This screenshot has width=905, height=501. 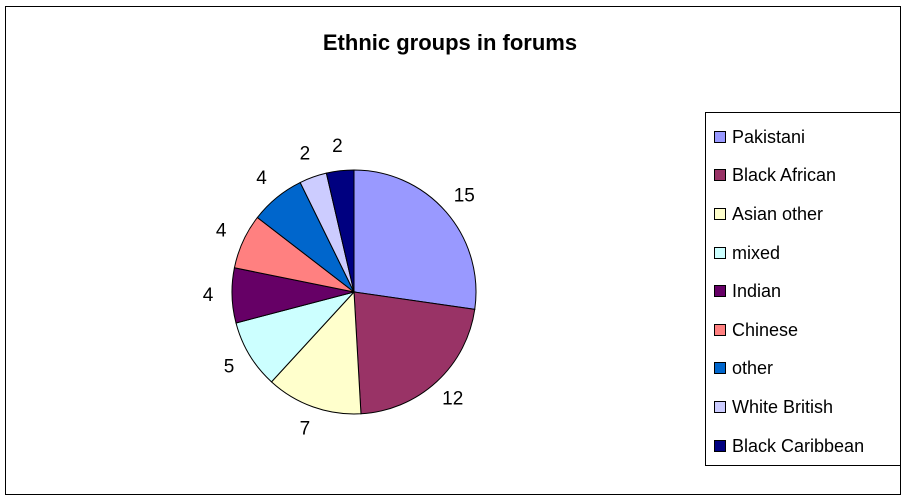 I want to click on legend-item: Chinese, so click(x=756, y=330).